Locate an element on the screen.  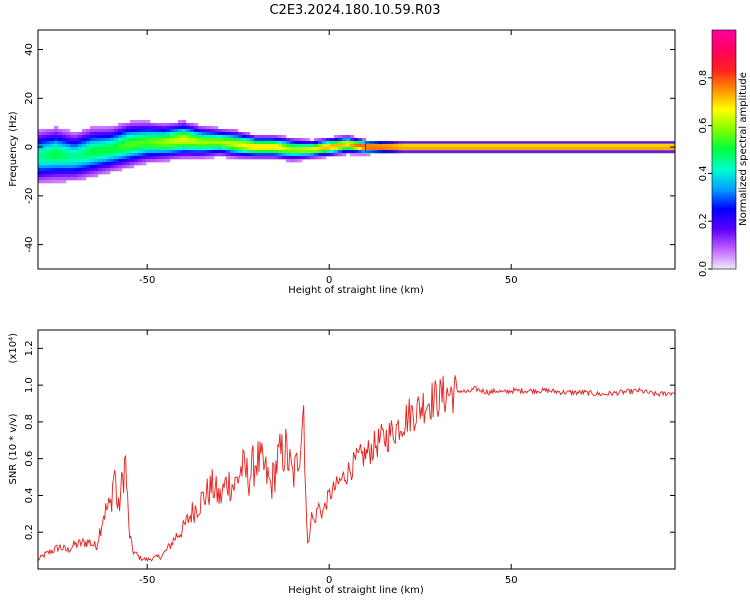
spectrogram-x-label: Height of straight line (km) is located at coordinates (356, 290).